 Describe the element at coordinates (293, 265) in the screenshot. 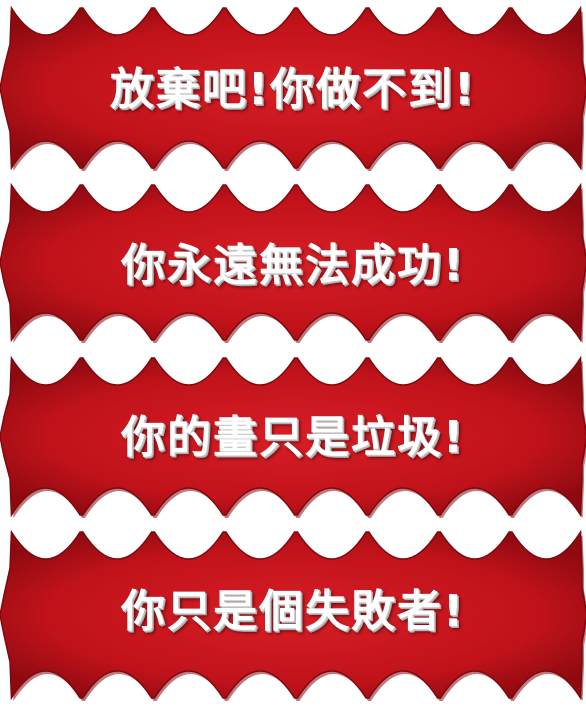

I see `banner-text-2: 你永遠無法成功!` at that location.